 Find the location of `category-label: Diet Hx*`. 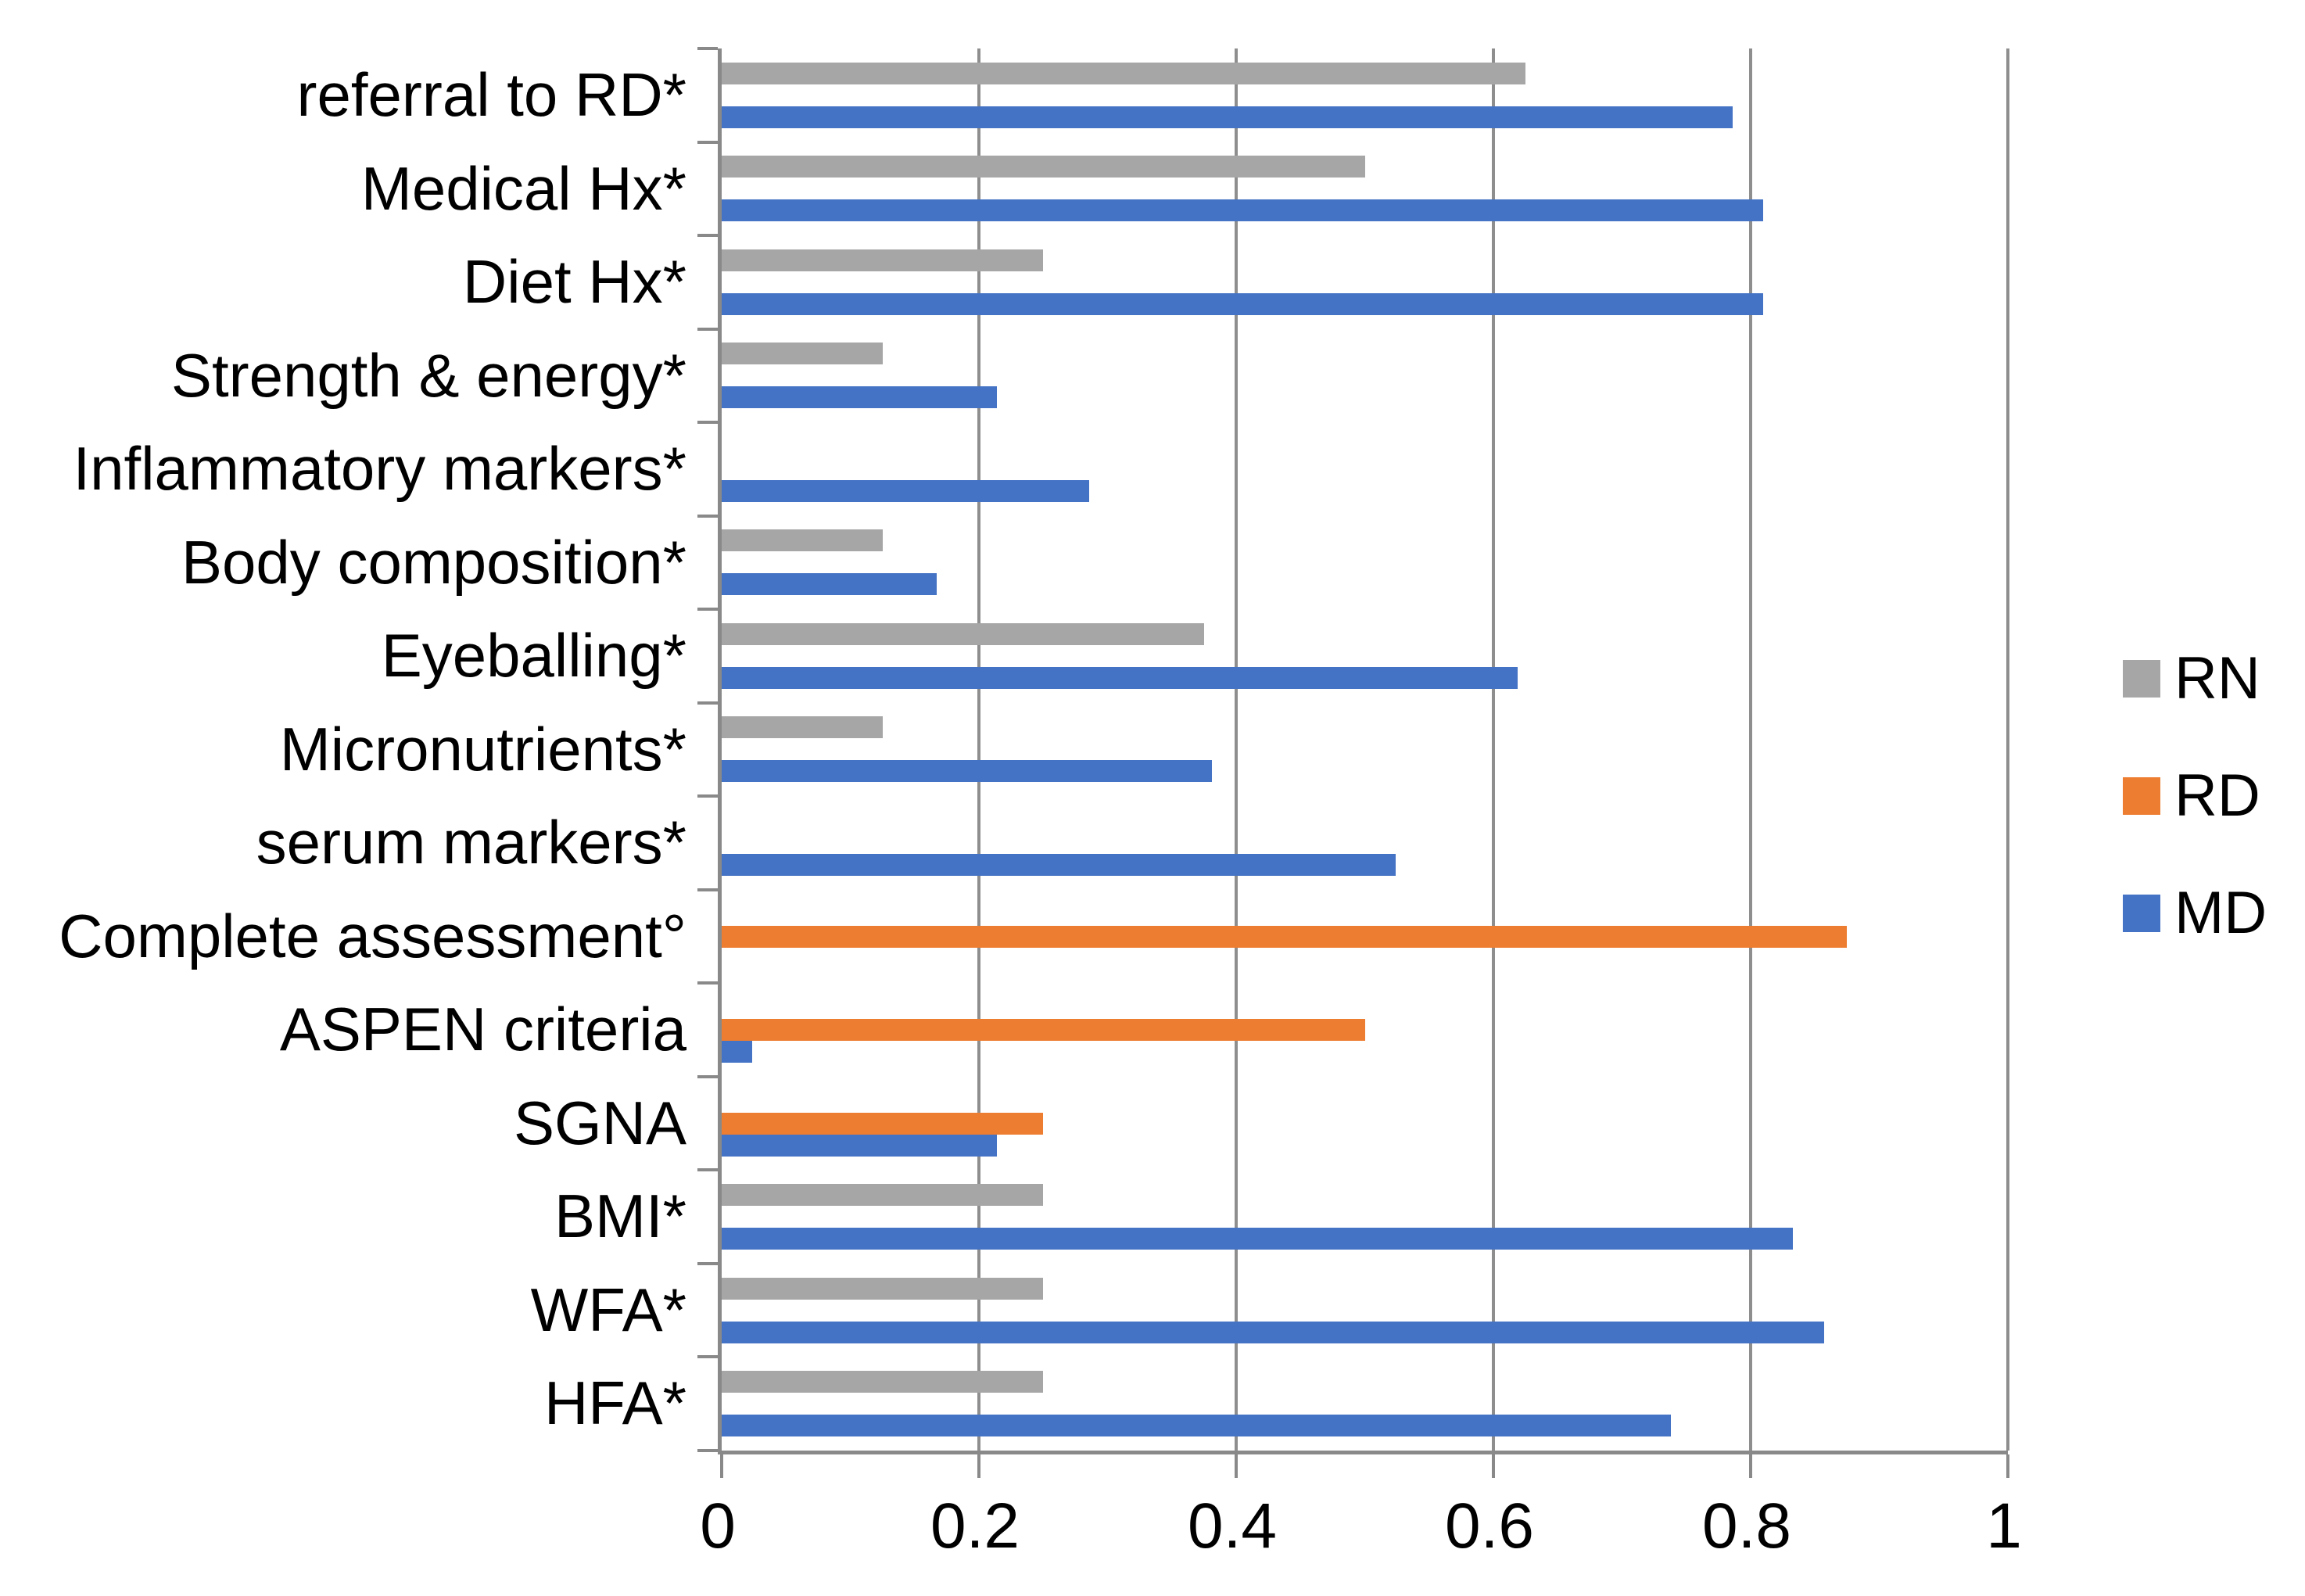

category-label: Diet Hx* is located at coordinates (574, 282).